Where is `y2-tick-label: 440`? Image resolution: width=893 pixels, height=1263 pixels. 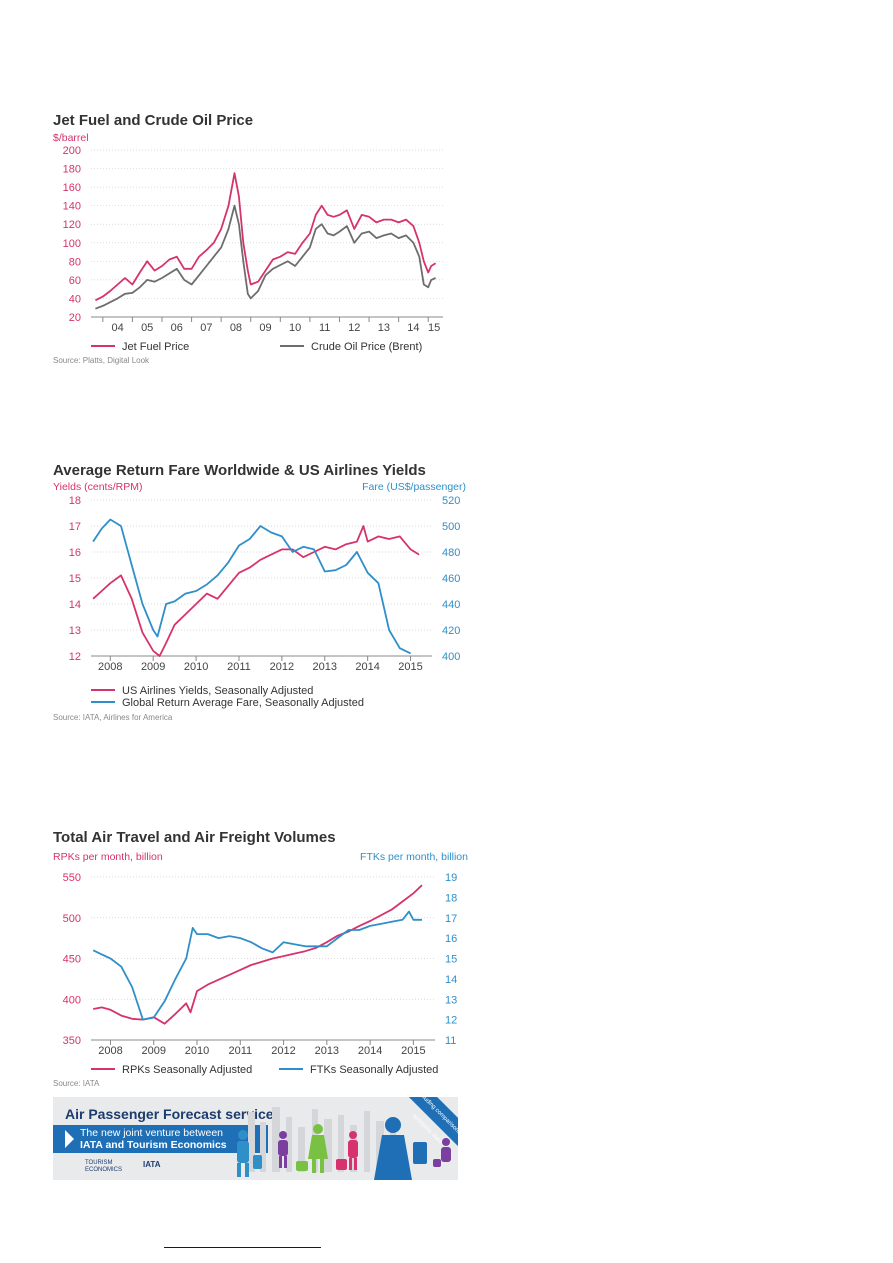 y2-tick-label: 440 is located at coordinates (451, 605).